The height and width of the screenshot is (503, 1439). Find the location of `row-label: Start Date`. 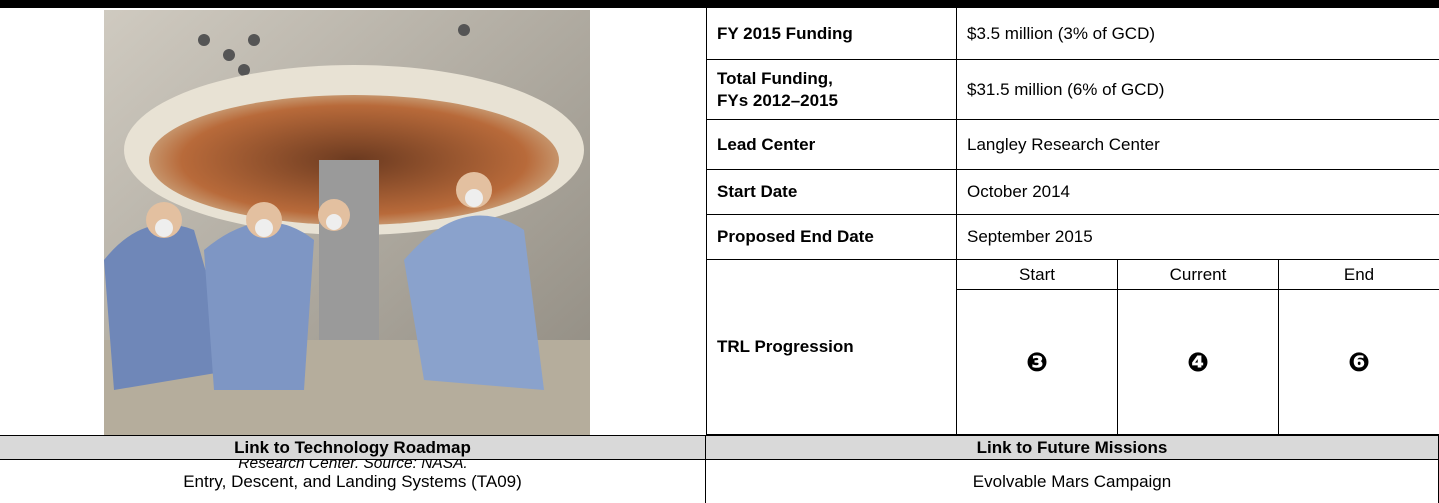

row-label: Start Date is located at coordinates (832, 192).